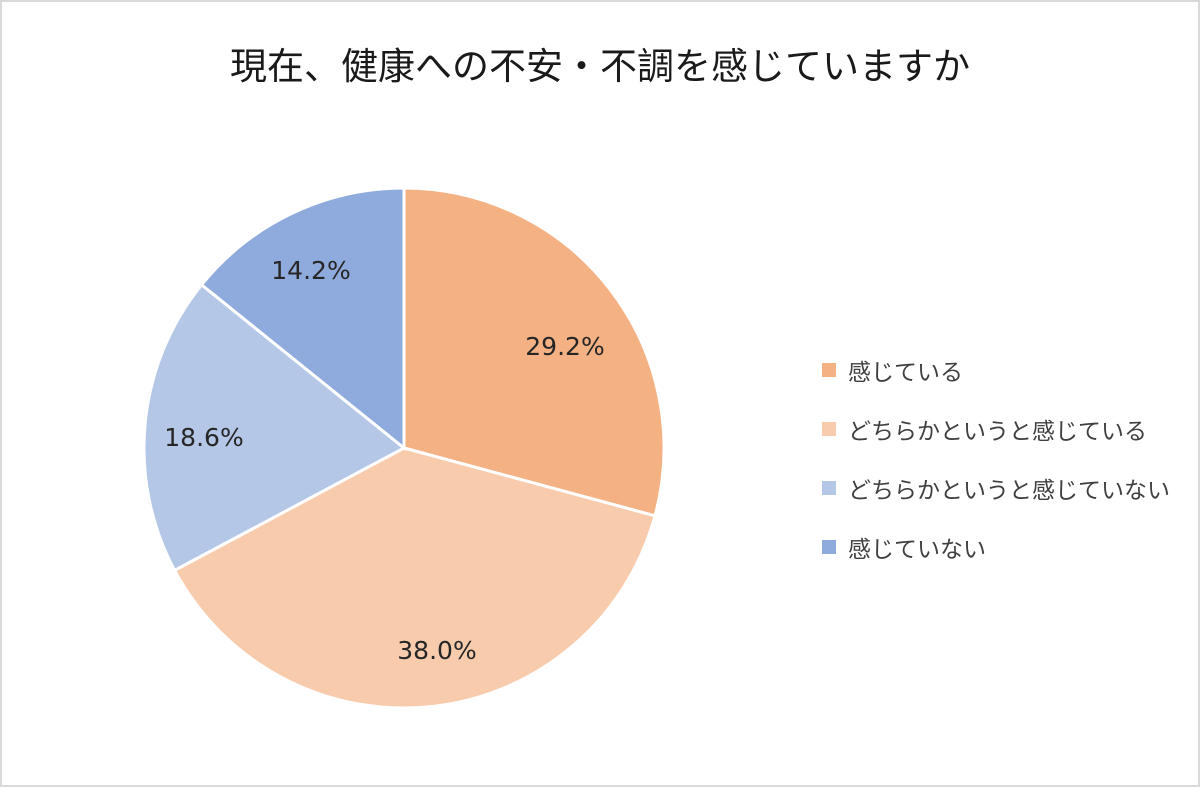  I want to click on legend-label: 感じていない, so click(917, 549).